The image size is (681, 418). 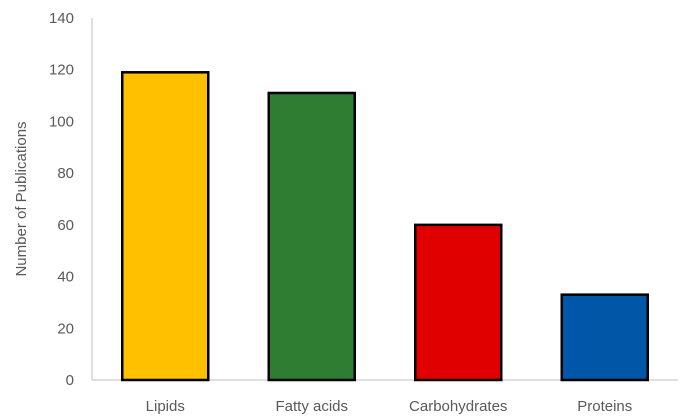 What do you see at coordinates (61, 18) in the screenshot?
I see `y-tick-label: 140` at bounding box center [61, 18].